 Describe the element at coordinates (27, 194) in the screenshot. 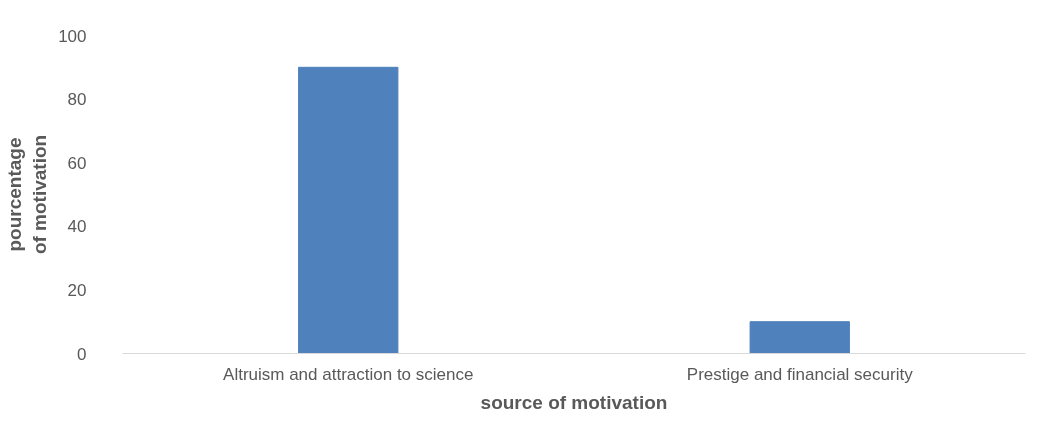

I see `y-axis-title: pourcentage of motivation` at that location.